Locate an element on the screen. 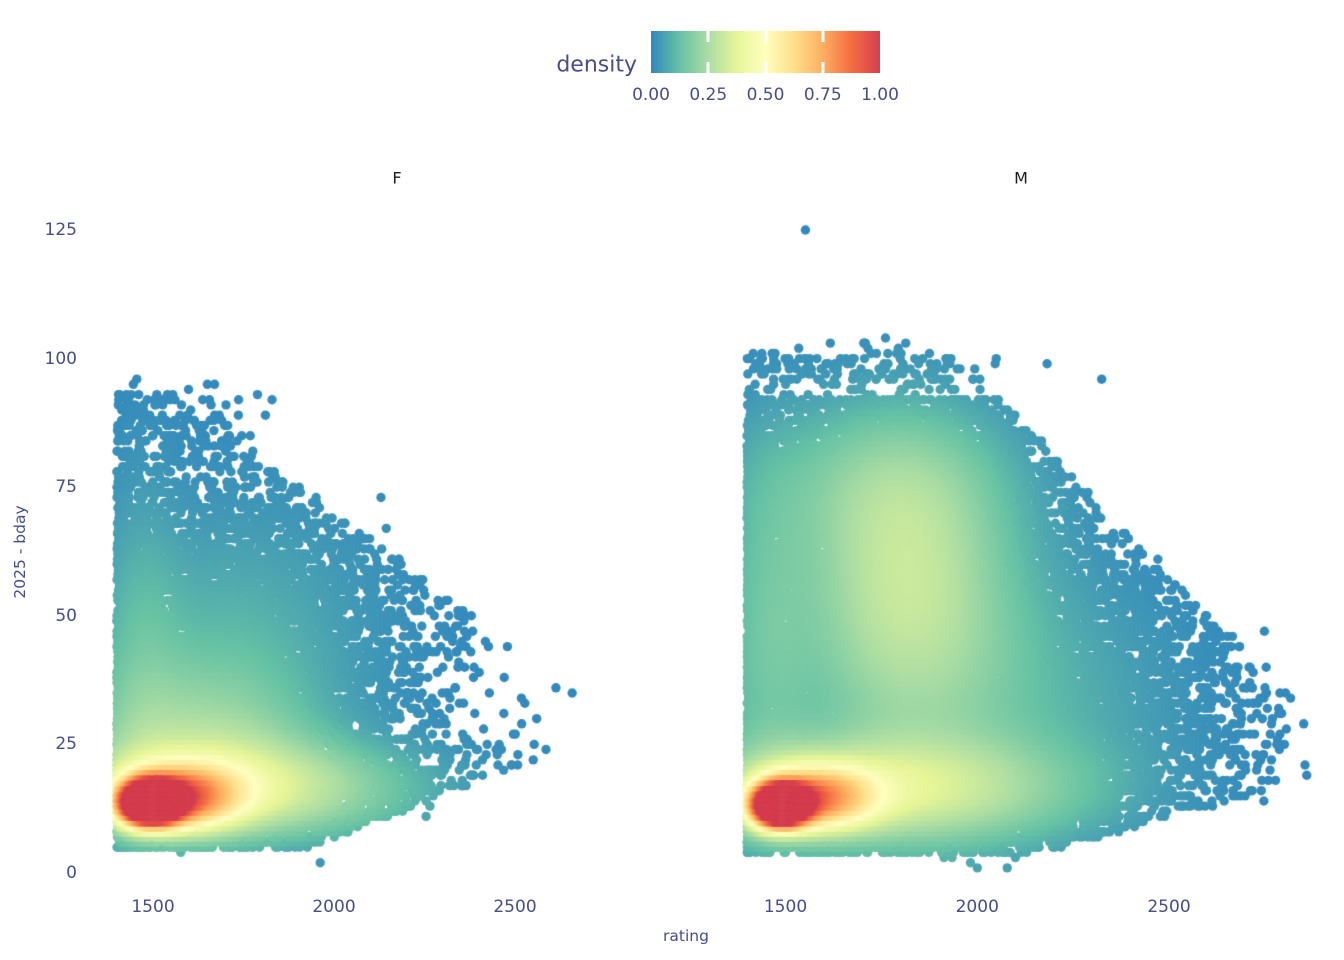 The width and height of the screenshot is (1344, 960). legend-tick-label: 0.00 is located at coordinates (651, 95).